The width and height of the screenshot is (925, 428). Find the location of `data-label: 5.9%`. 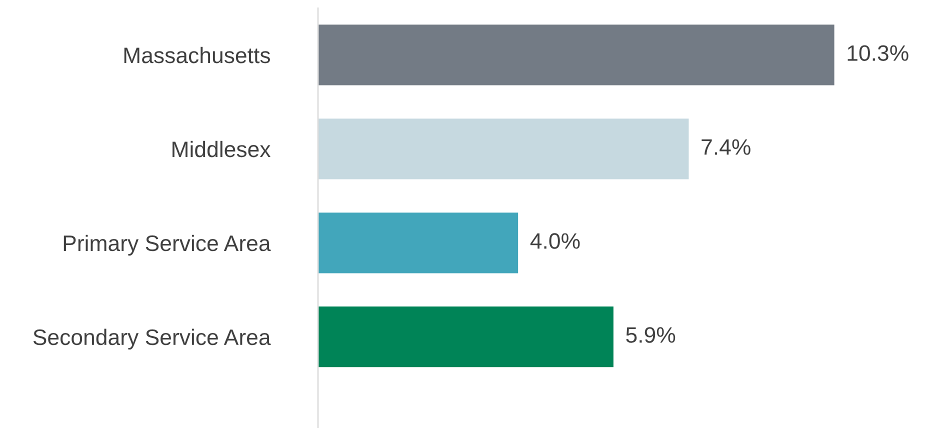

data-label: 5.9% is located at coordinates (651, 335).